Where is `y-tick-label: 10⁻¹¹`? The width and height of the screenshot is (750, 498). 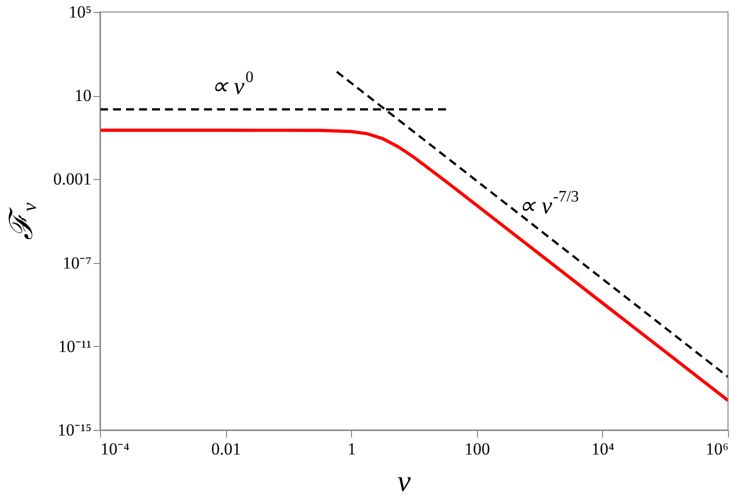
y-tick-label: 10⁻¹¹ is located at coordinates (75, 346).